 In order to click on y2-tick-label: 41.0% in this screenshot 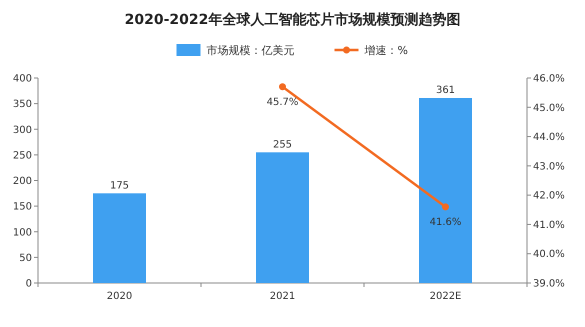, I will do `click(549, 225)`.